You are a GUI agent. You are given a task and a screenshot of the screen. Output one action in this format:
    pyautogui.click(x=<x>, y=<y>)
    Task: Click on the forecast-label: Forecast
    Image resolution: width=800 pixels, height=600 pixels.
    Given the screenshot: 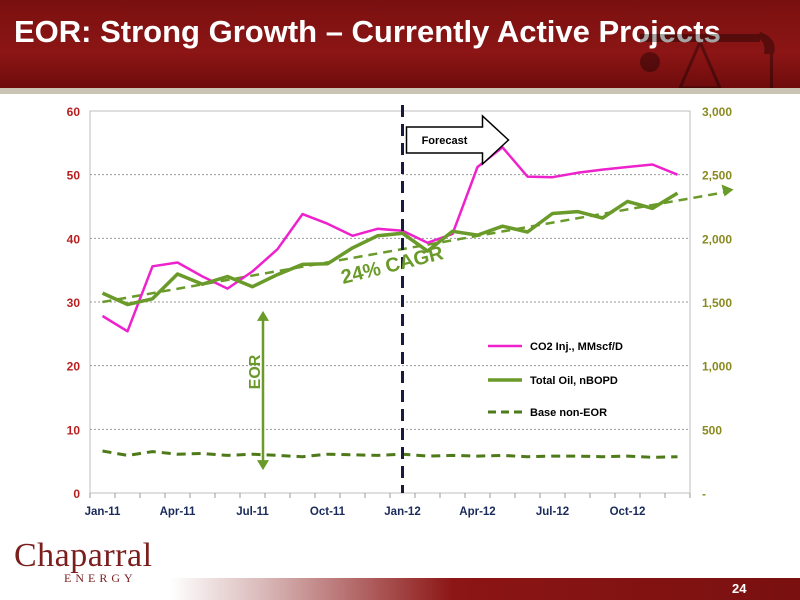 What is the action you would take?
    pyautogui.click(x=445, y=141)
    